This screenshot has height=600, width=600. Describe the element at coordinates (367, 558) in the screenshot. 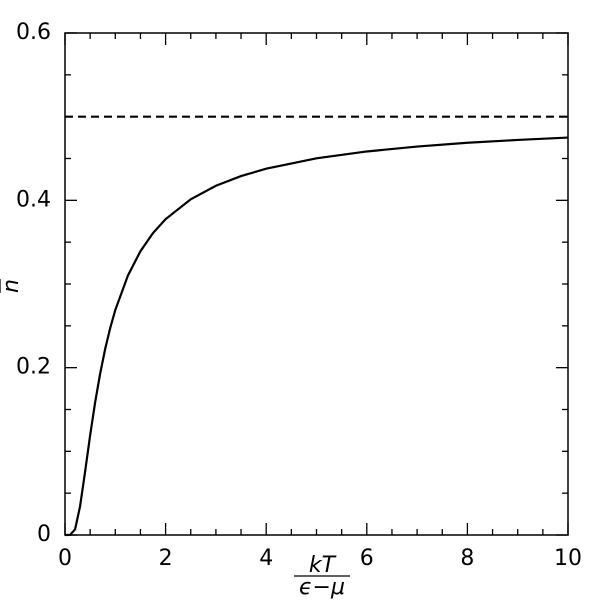

I see `x-tick-label: 6` at that location.